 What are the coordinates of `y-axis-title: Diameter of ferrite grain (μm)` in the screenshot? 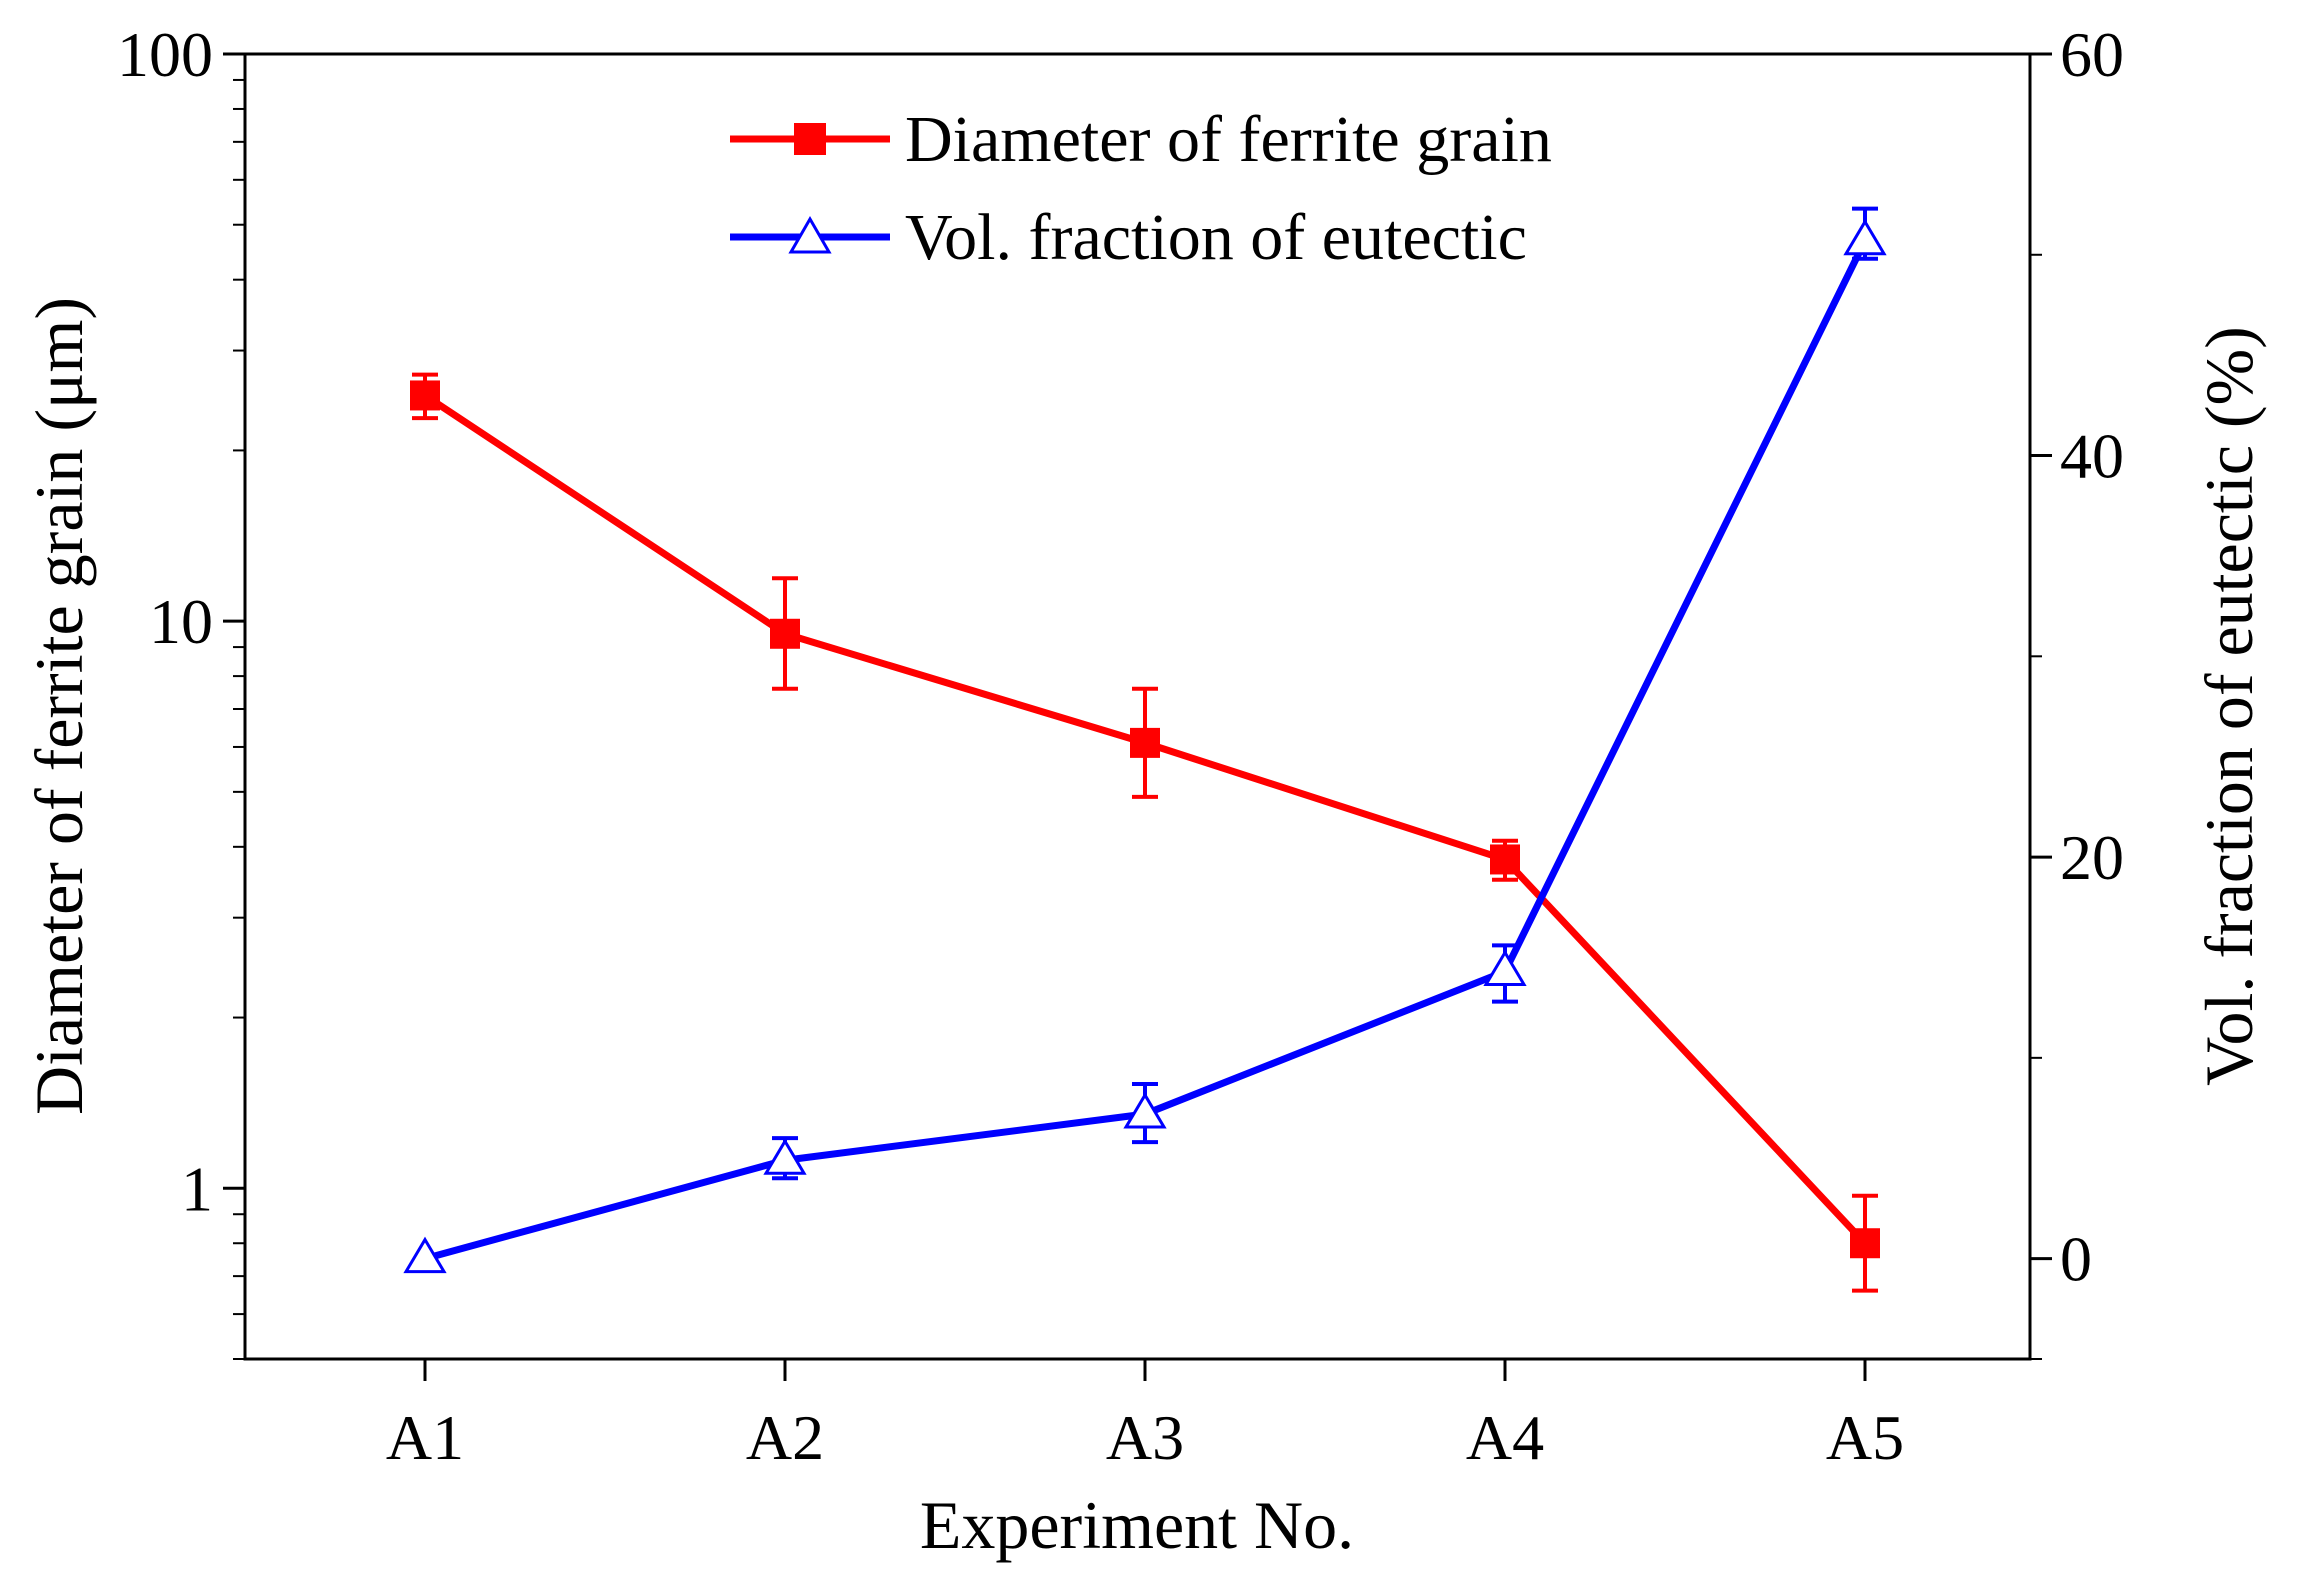 It's located at (59, 706).